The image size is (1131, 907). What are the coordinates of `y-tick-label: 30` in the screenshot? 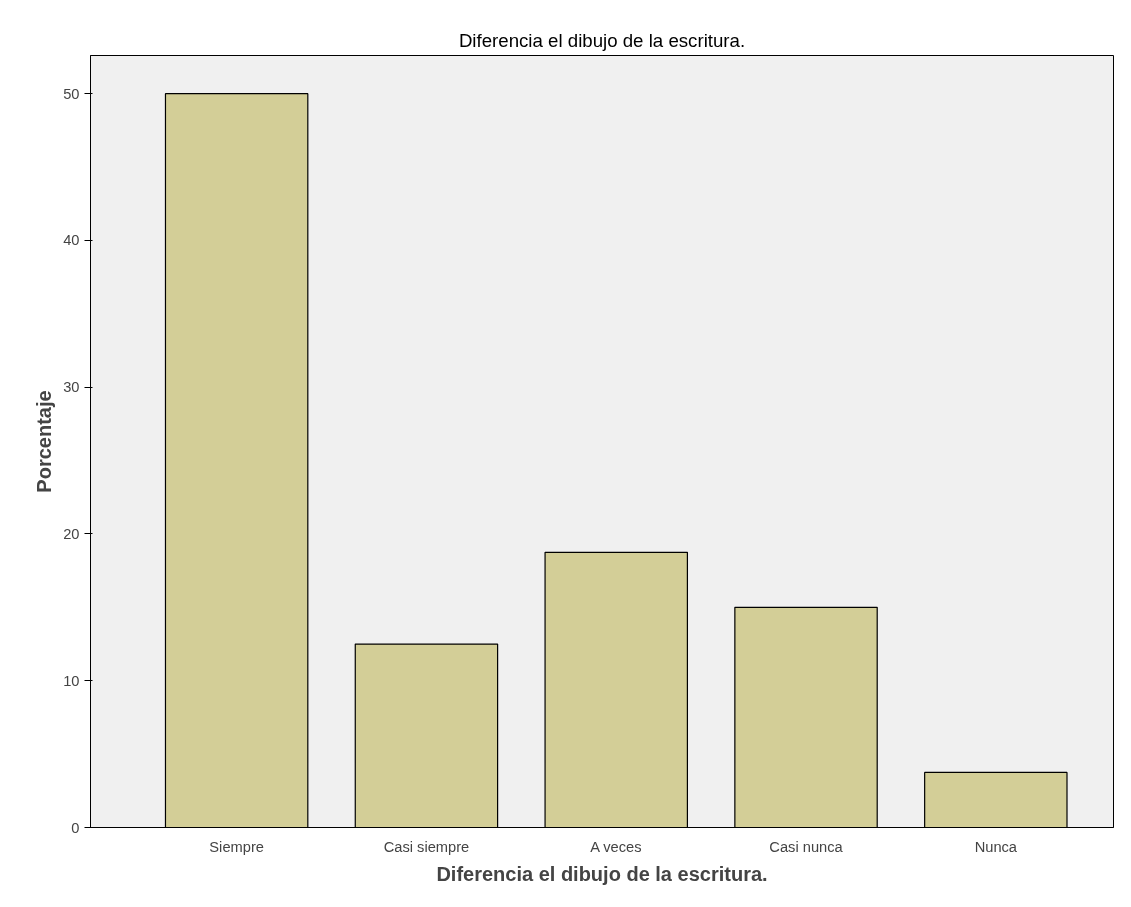 It's located at (71, 387).